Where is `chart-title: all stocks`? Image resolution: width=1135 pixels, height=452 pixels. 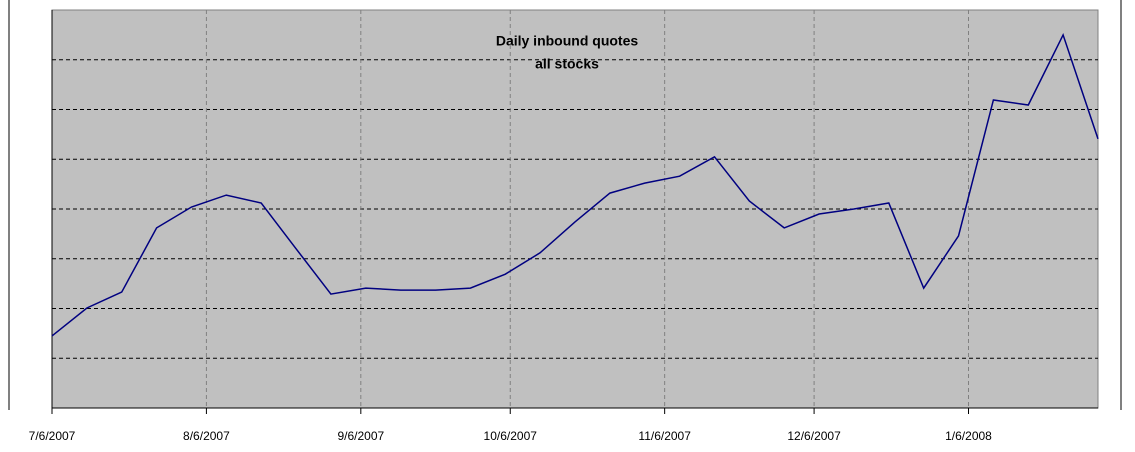 chart-title: all stocks is located at coordinates (567, 64).